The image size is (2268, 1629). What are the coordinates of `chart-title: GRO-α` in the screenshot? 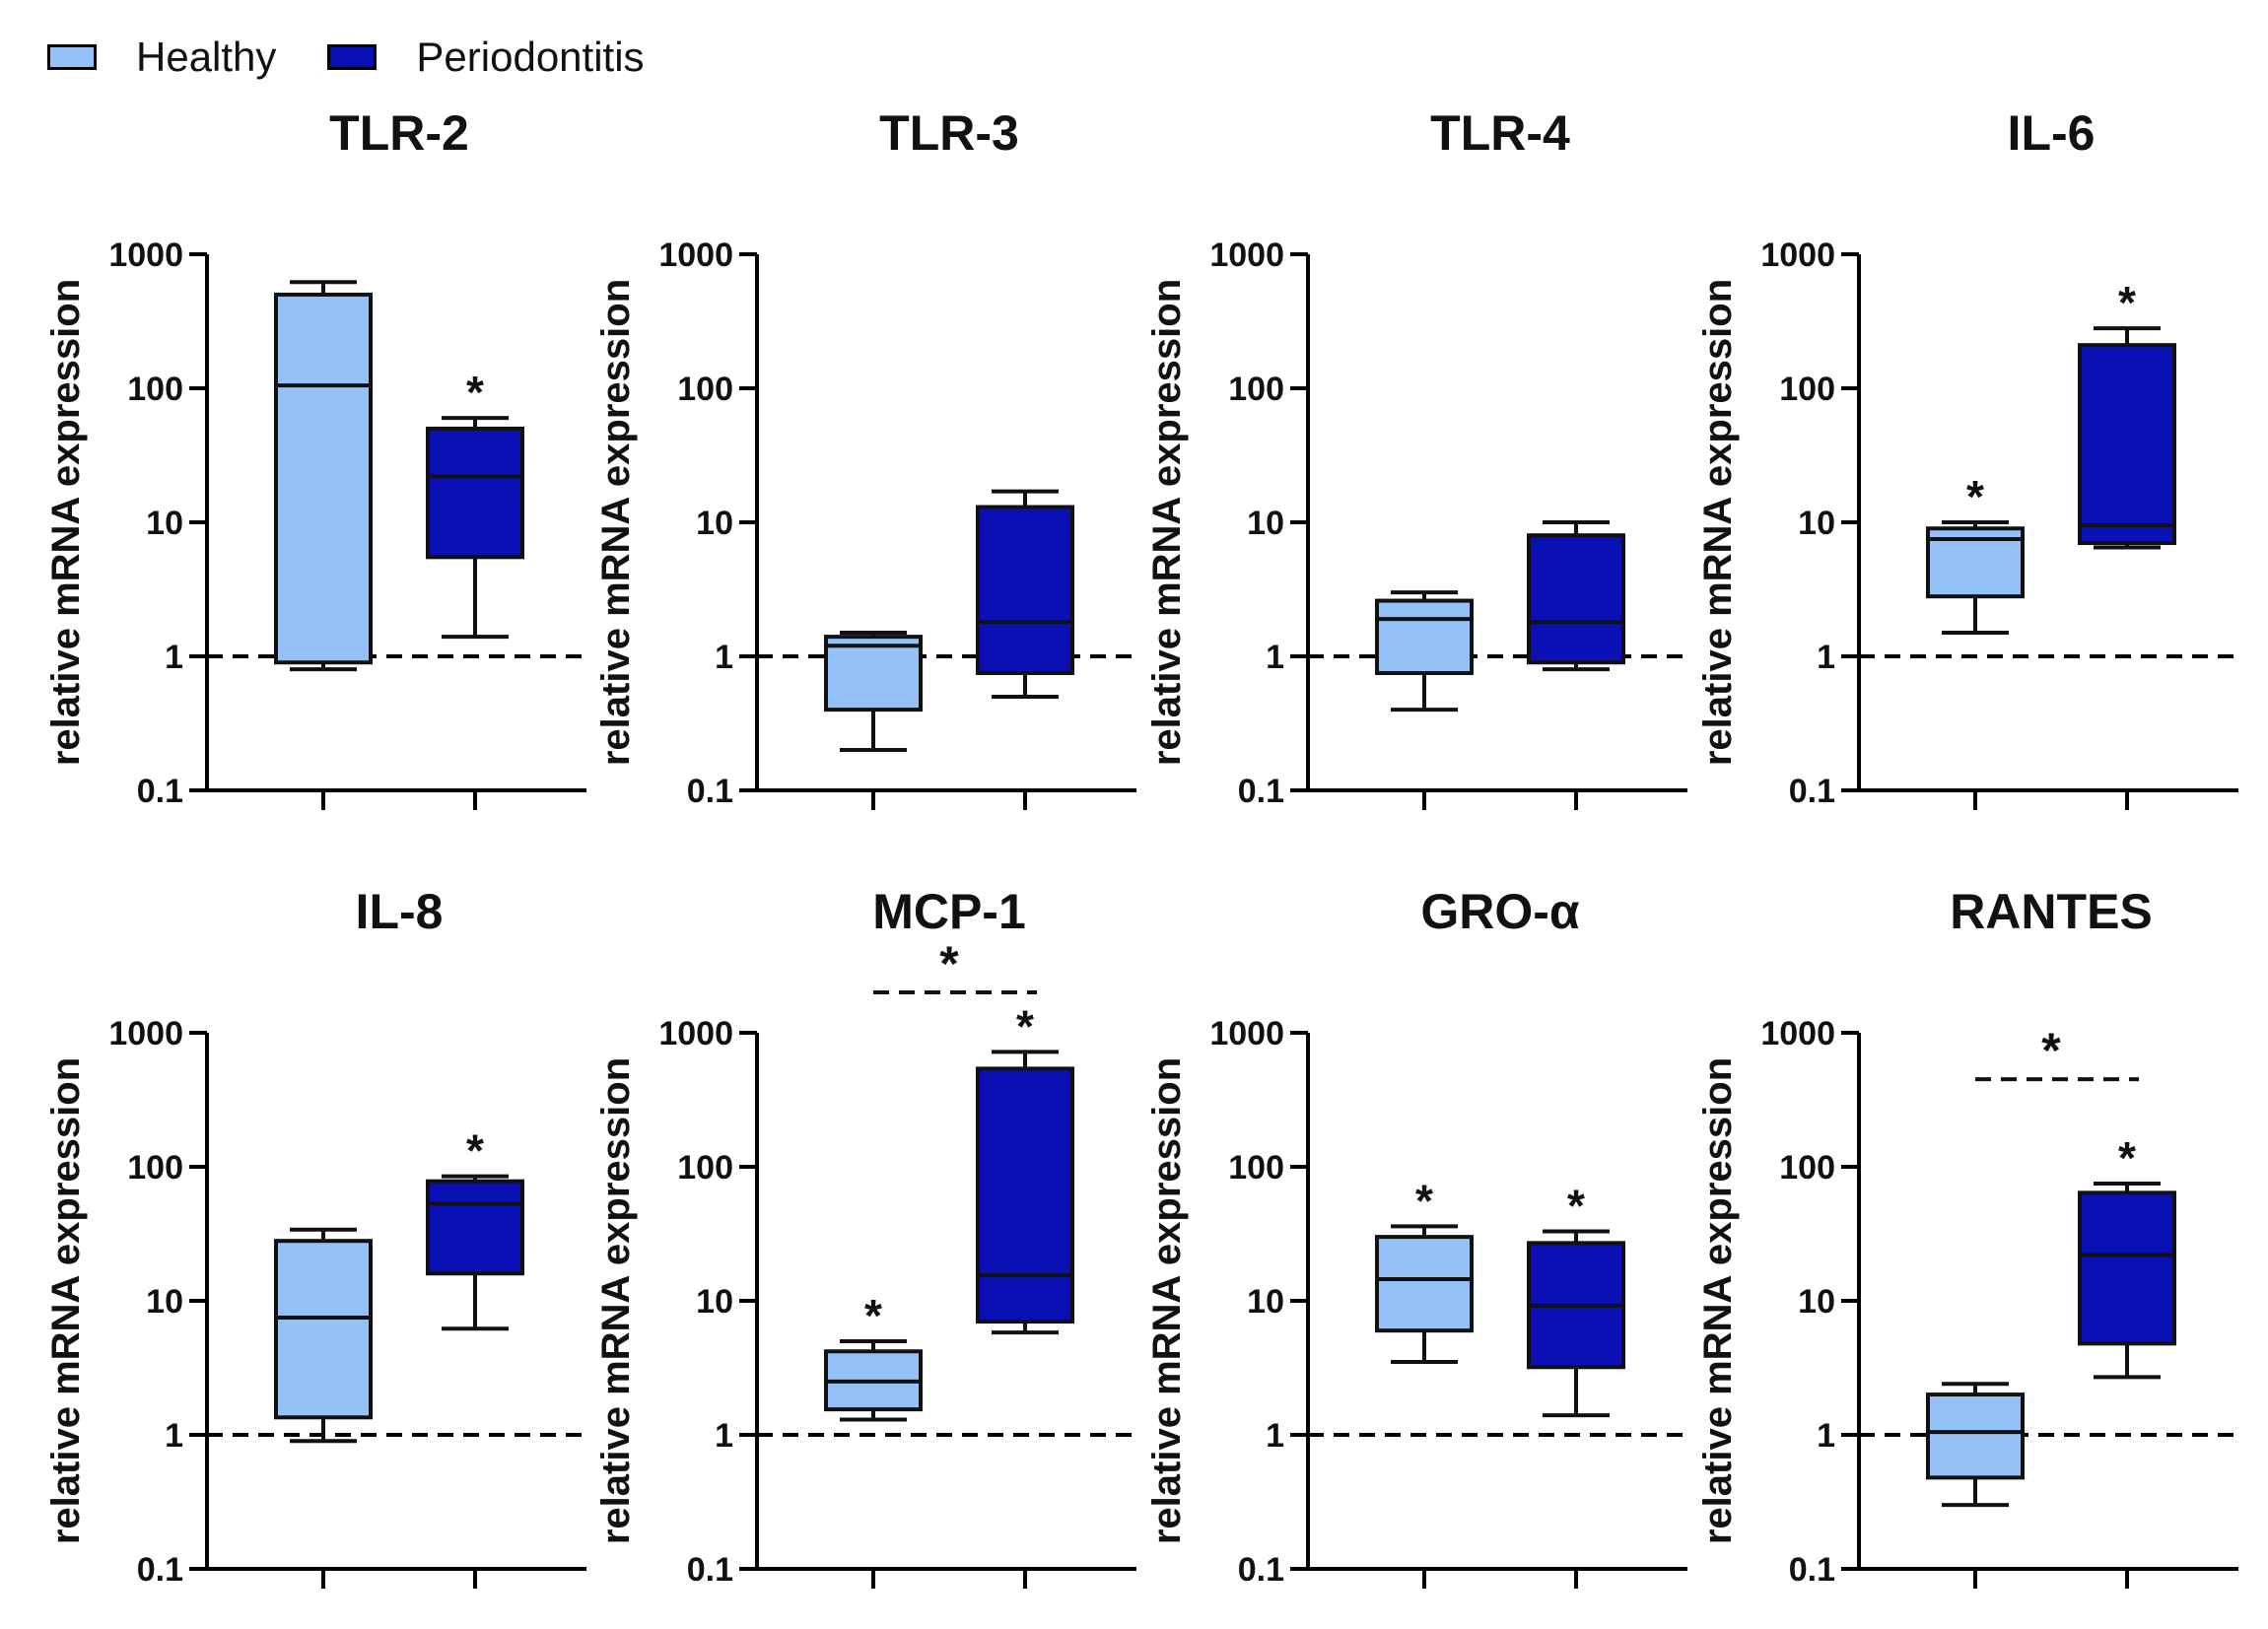 It's located at (1500, 911).